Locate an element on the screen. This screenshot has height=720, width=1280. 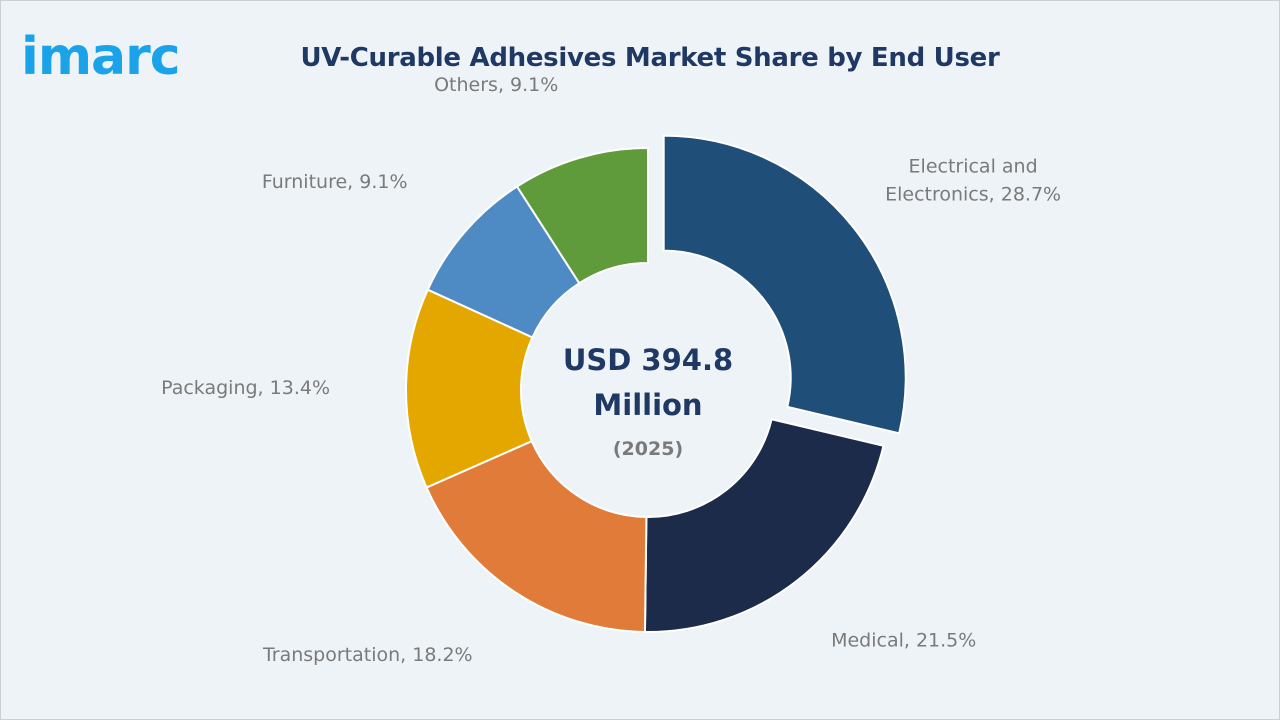
slice-label-line: Furniture, 9.1% is located at coordinates (335, 182).